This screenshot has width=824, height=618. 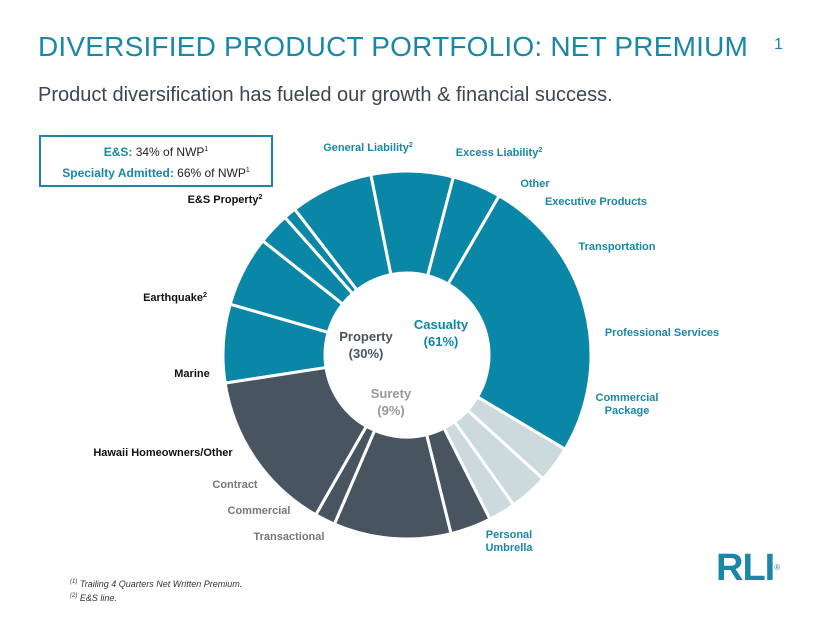 I want to click on label-marine: Marine, so click(x=191, y=374).